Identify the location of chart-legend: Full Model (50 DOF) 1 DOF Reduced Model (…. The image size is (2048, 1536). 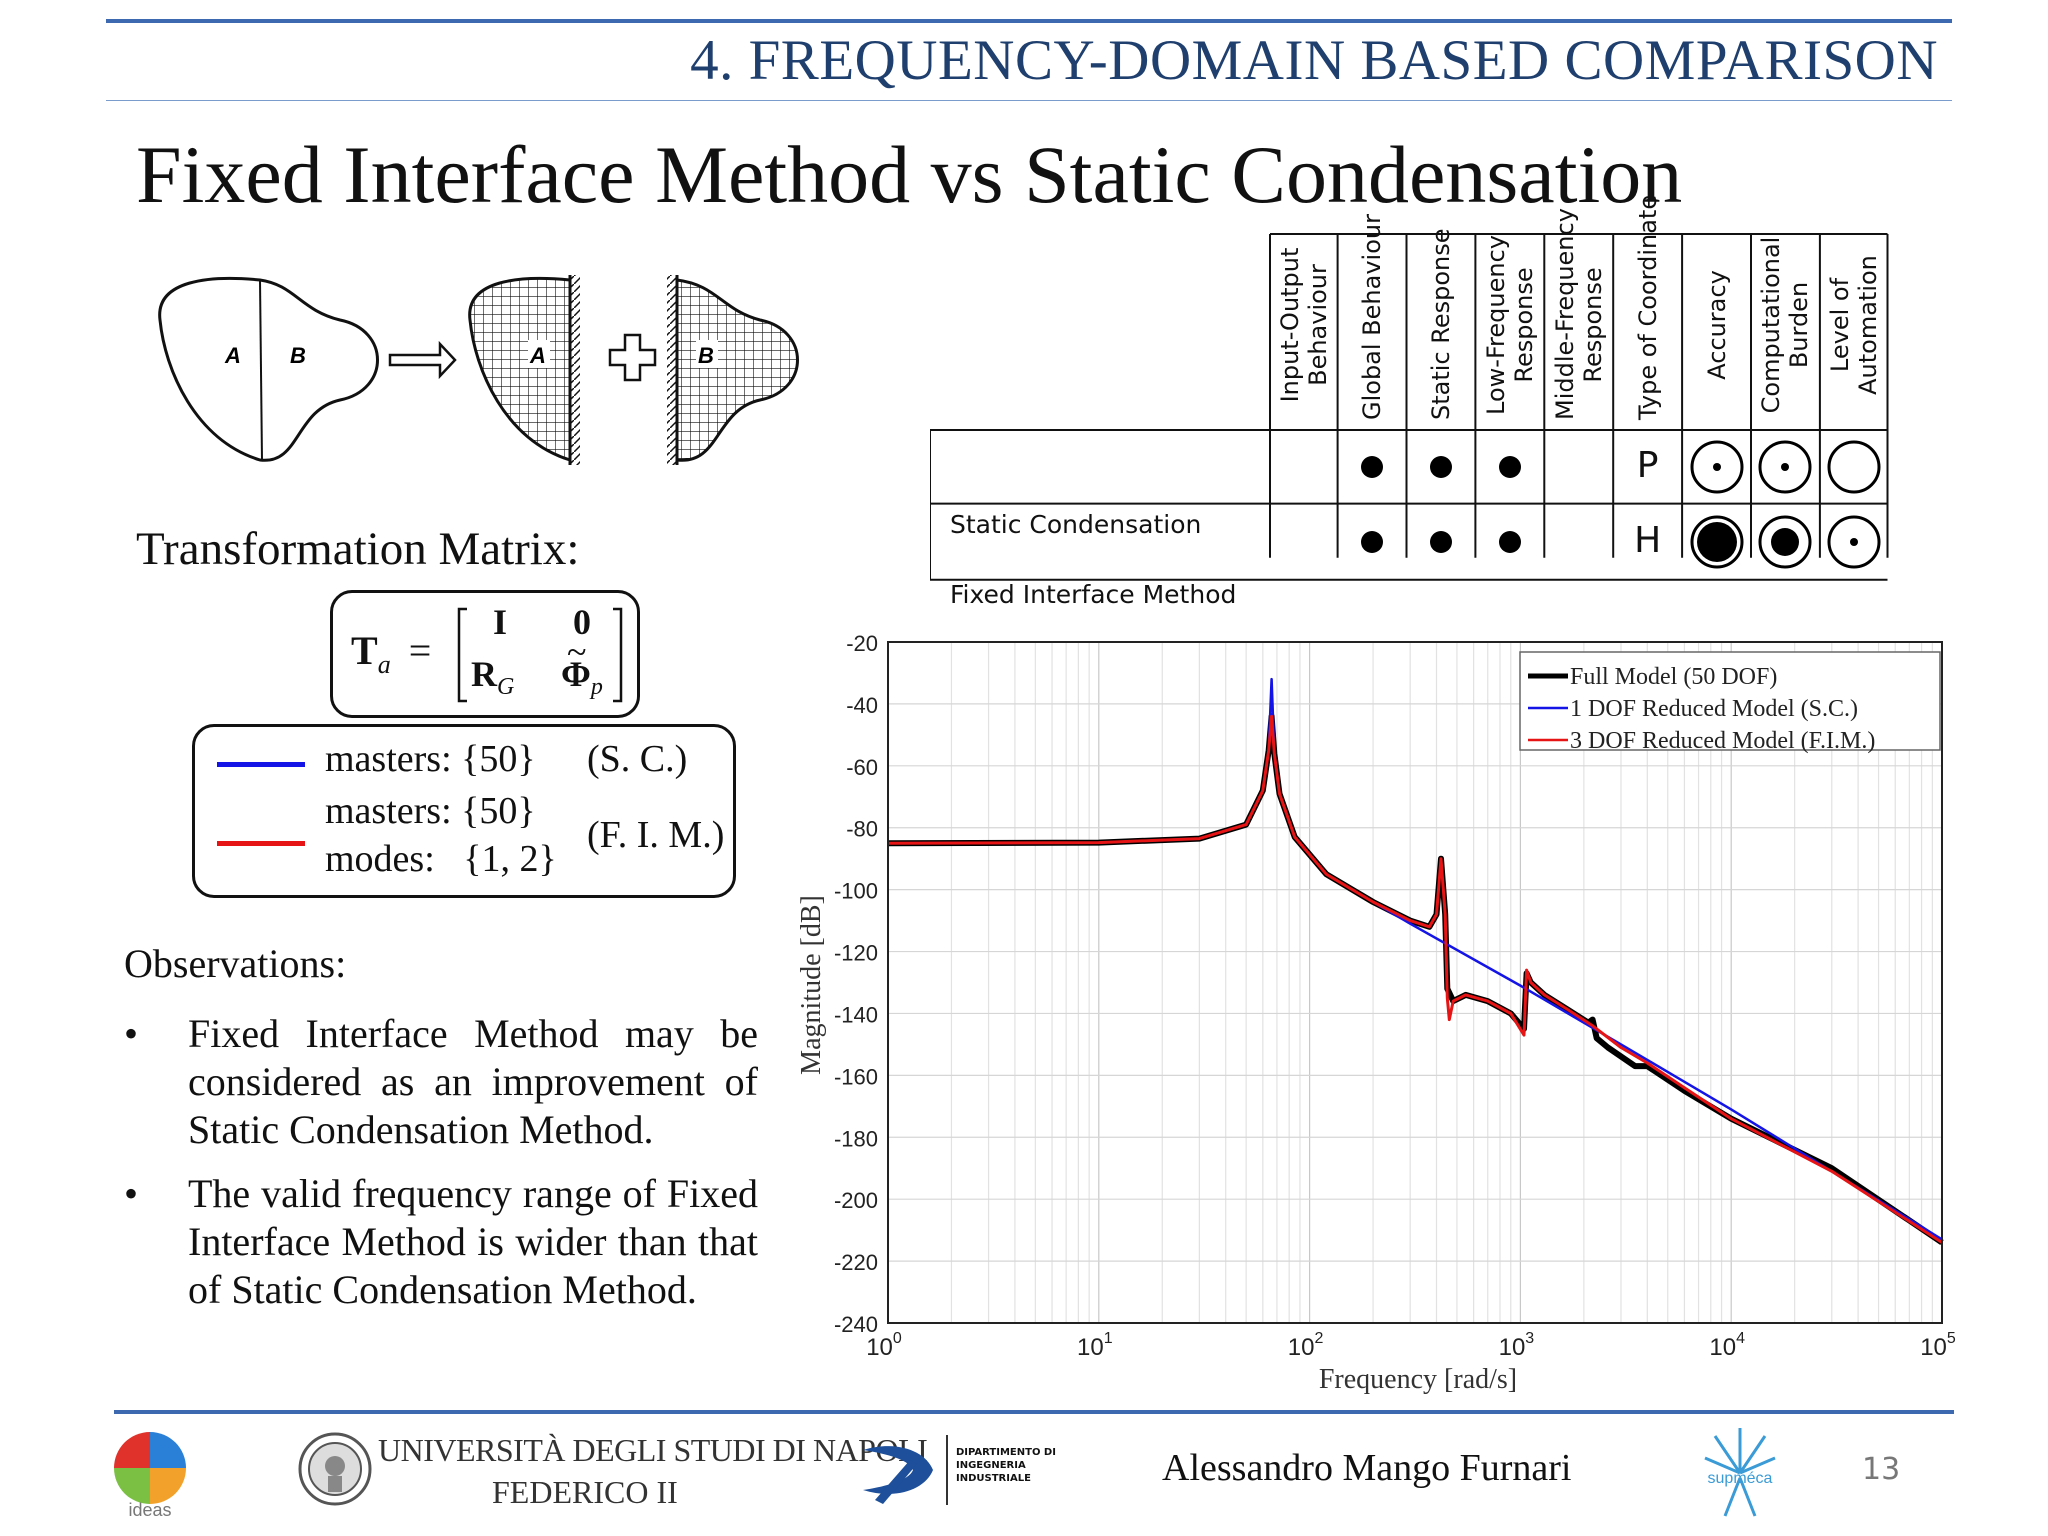
(1730, 702).